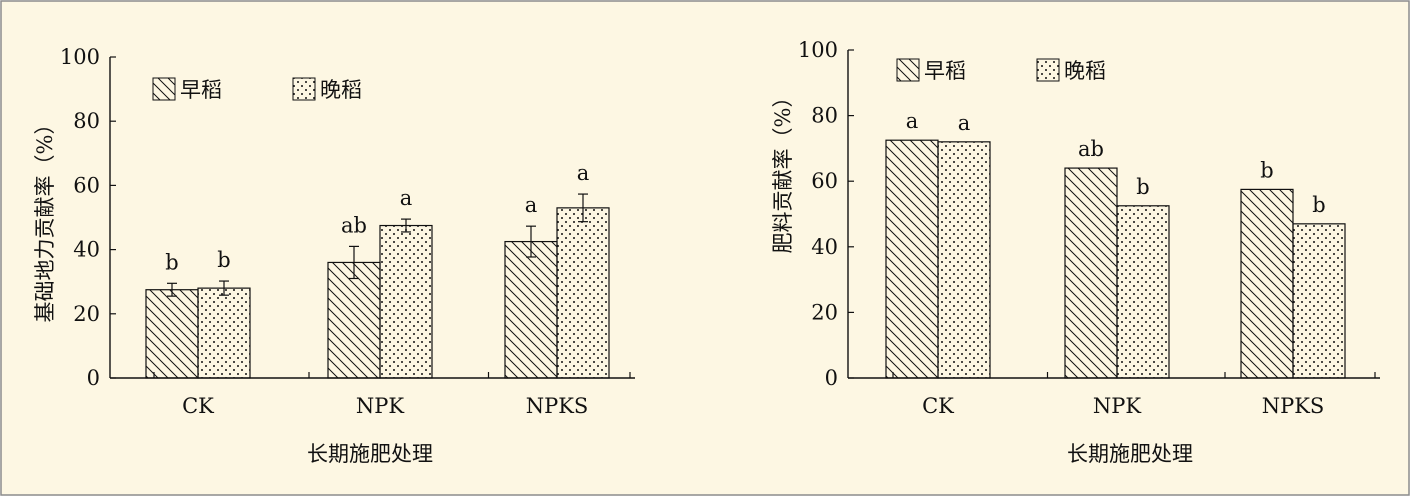 The width and height of the screenshot is (1410, 496). I want to click on y-axis-label: 肥料贡献率（%）, so click(783, 170).